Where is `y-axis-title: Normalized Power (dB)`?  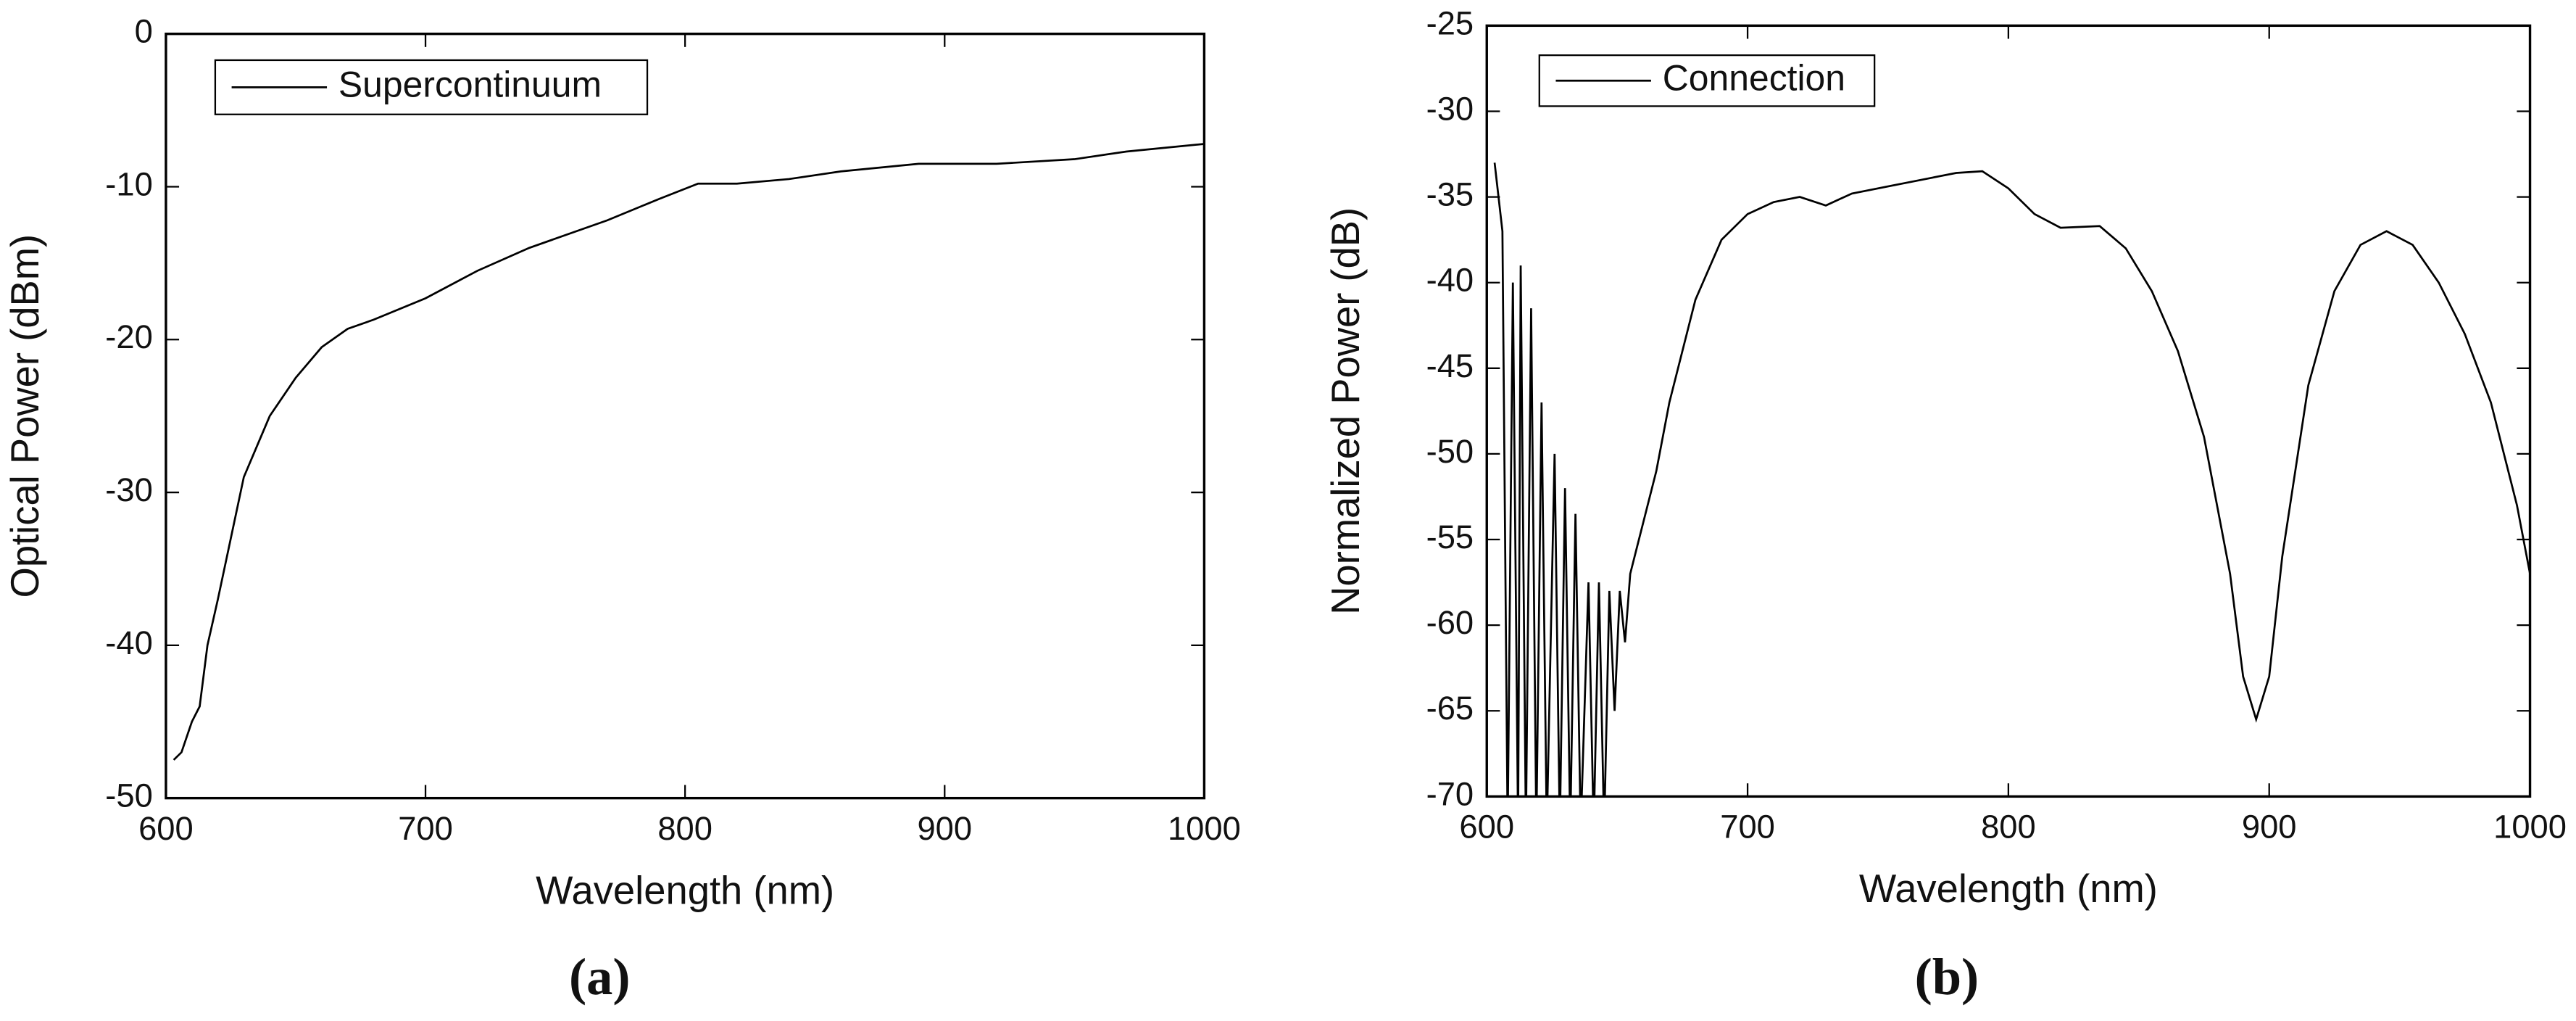 y-axis-title: Normalized Power (dB) is located at coordinates (1346, 411).